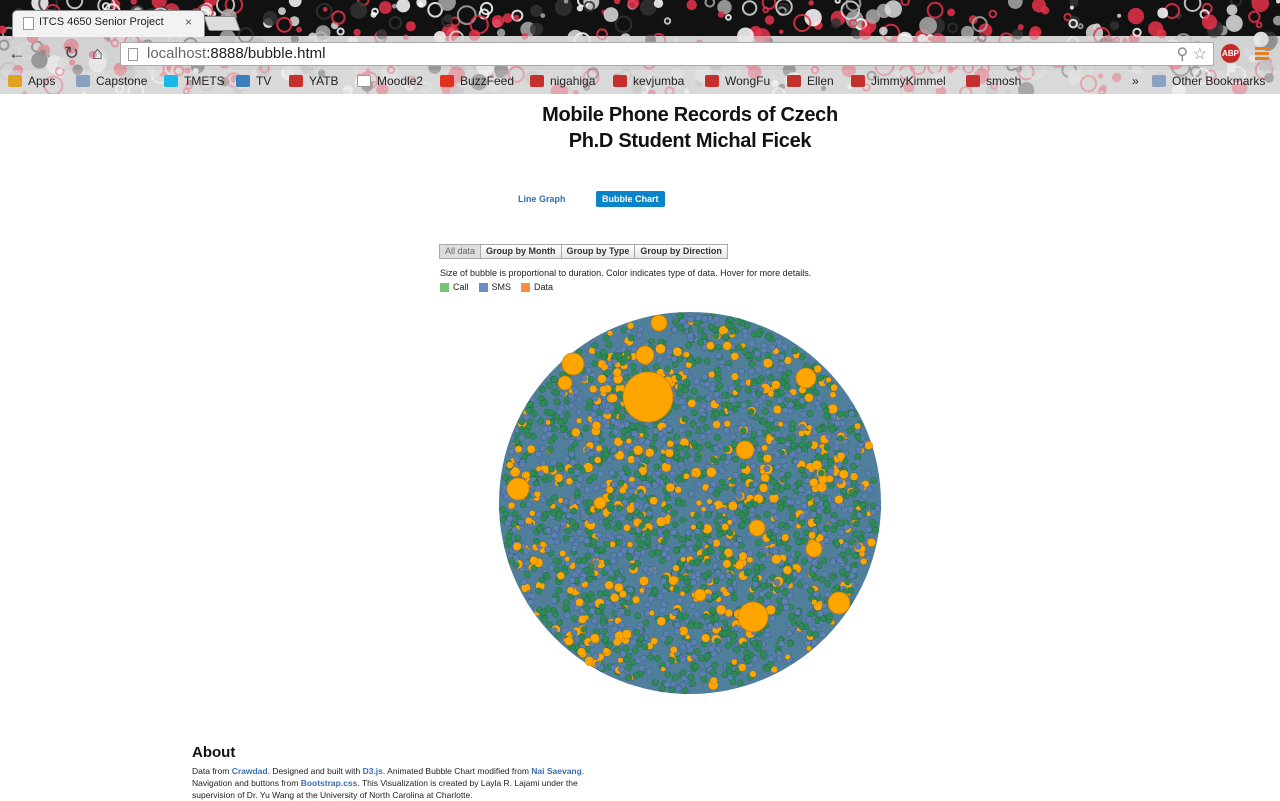 The width and height of the screenshot is (1280, 801). I want to click on nai-saevang-link: Nai Saevang, so click(556, 771).